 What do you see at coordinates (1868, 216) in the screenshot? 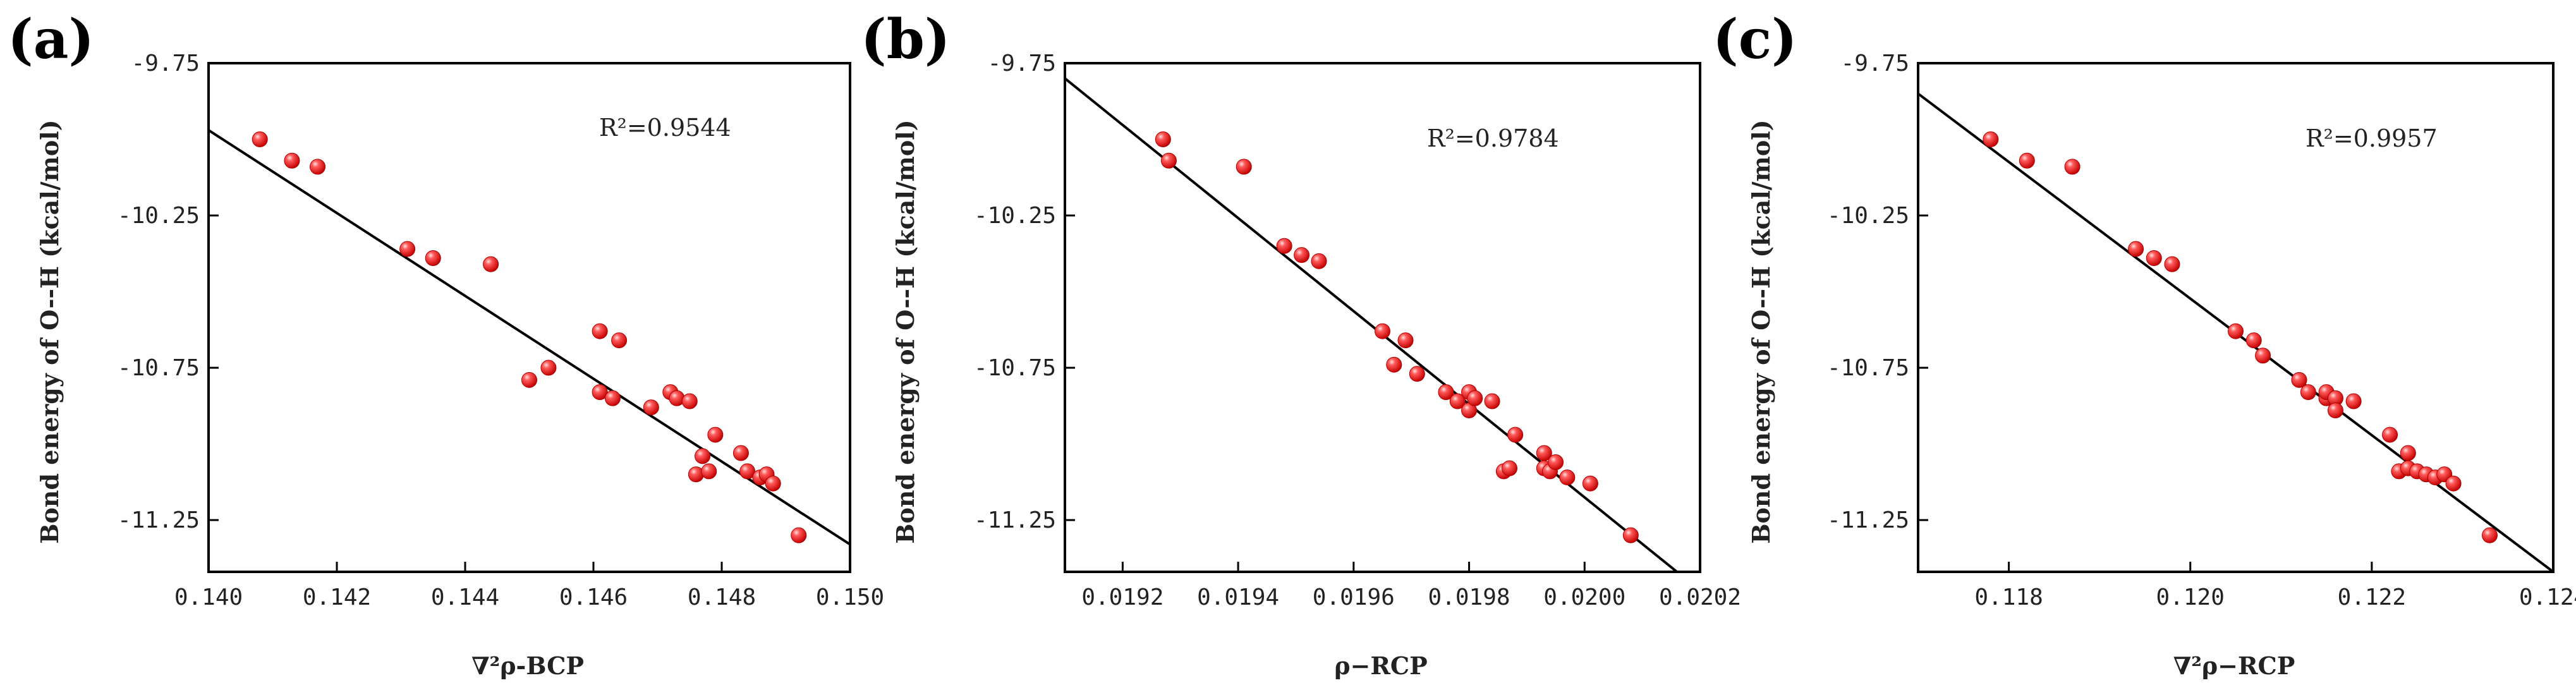
I see `y-tick-label-c: -10.25` at bounding box center [1868, 216].